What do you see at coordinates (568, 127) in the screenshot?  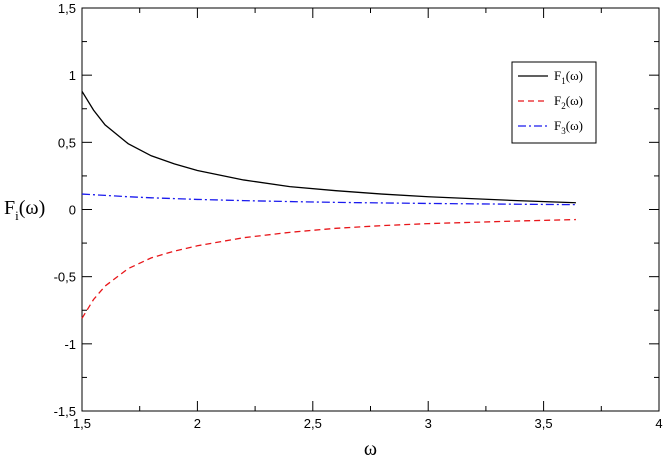 I see `legend-label-f3: F3(ω)` at bounding box center [568, 127].